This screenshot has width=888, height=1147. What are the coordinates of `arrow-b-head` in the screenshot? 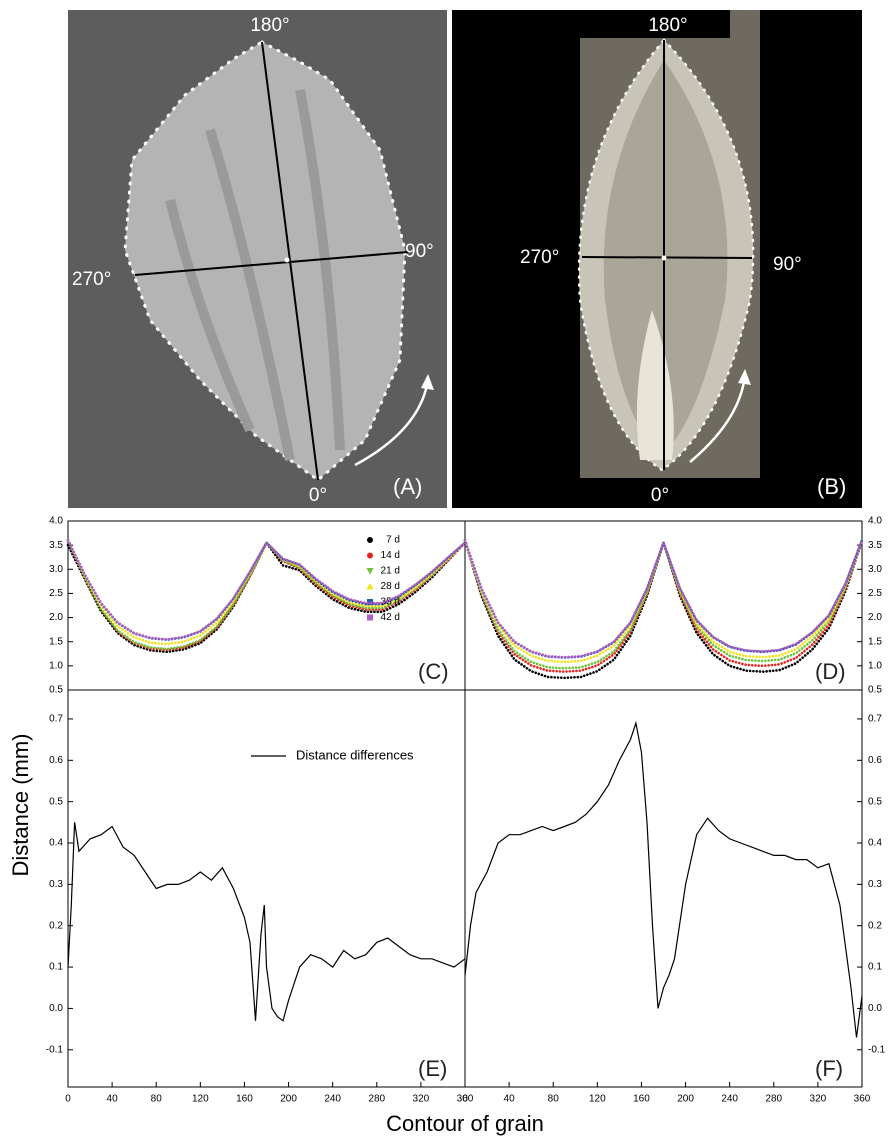 It's located at (744, 377).